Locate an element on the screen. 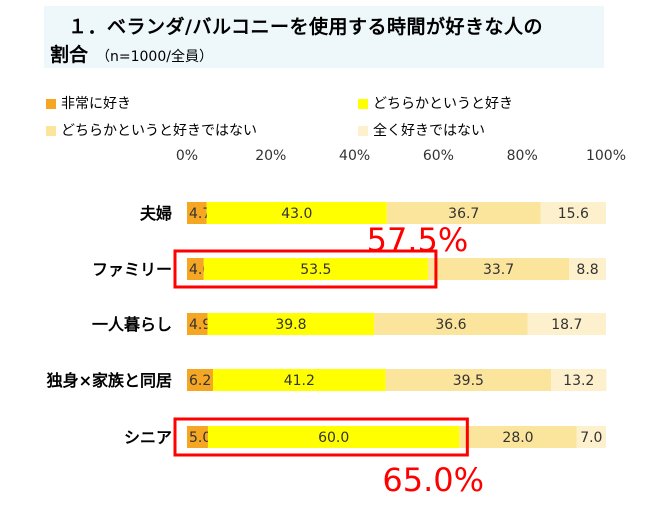  annotation-label: 65.0% is located at coordinates (433, 480).